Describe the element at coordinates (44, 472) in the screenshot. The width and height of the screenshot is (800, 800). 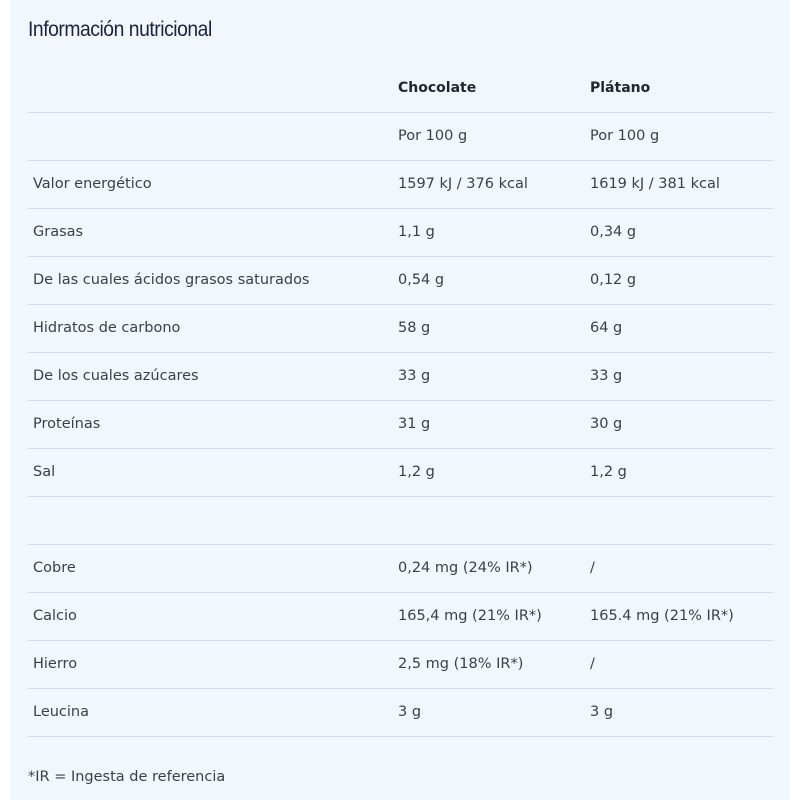
I see `table-cell: Sal` at that location.